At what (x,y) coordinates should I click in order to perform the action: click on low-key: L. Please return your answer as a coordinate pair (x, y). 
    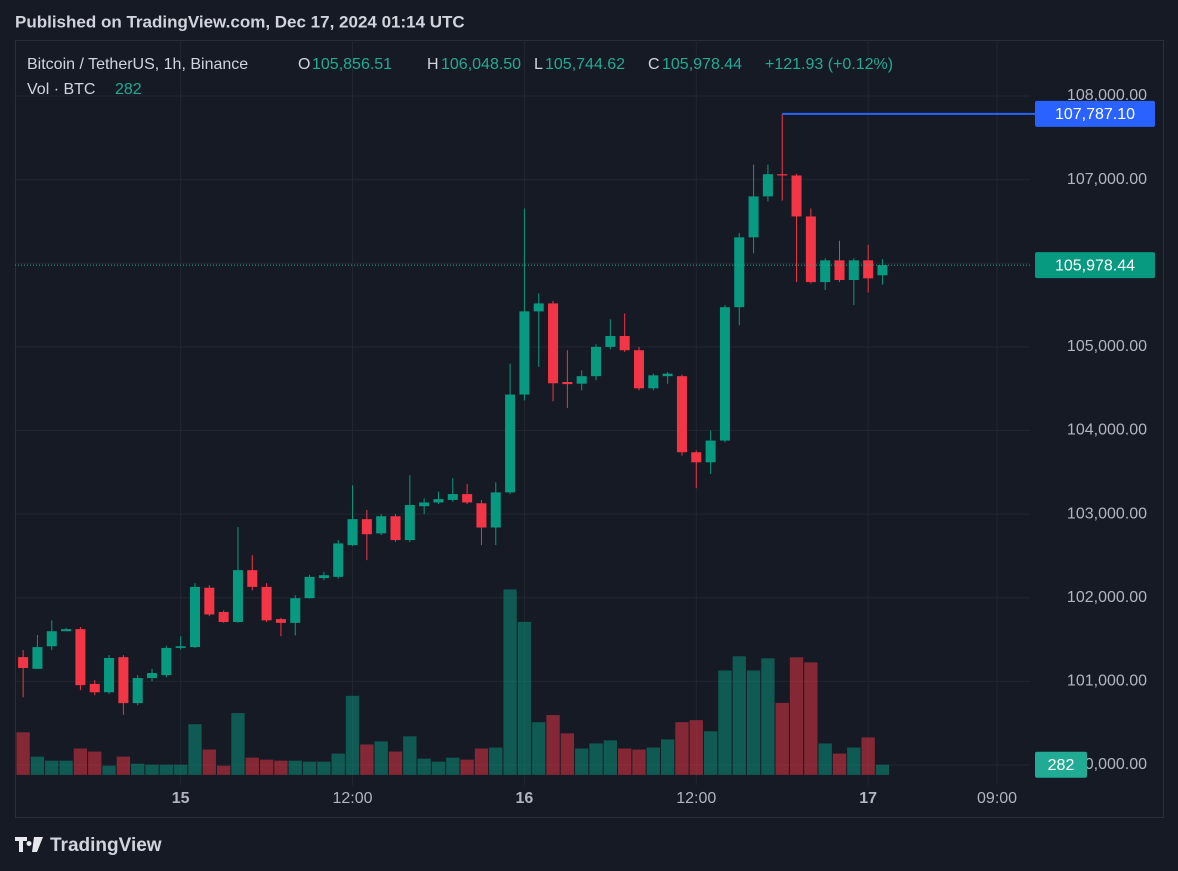
    Looking at the image, I should click on (538, 64).